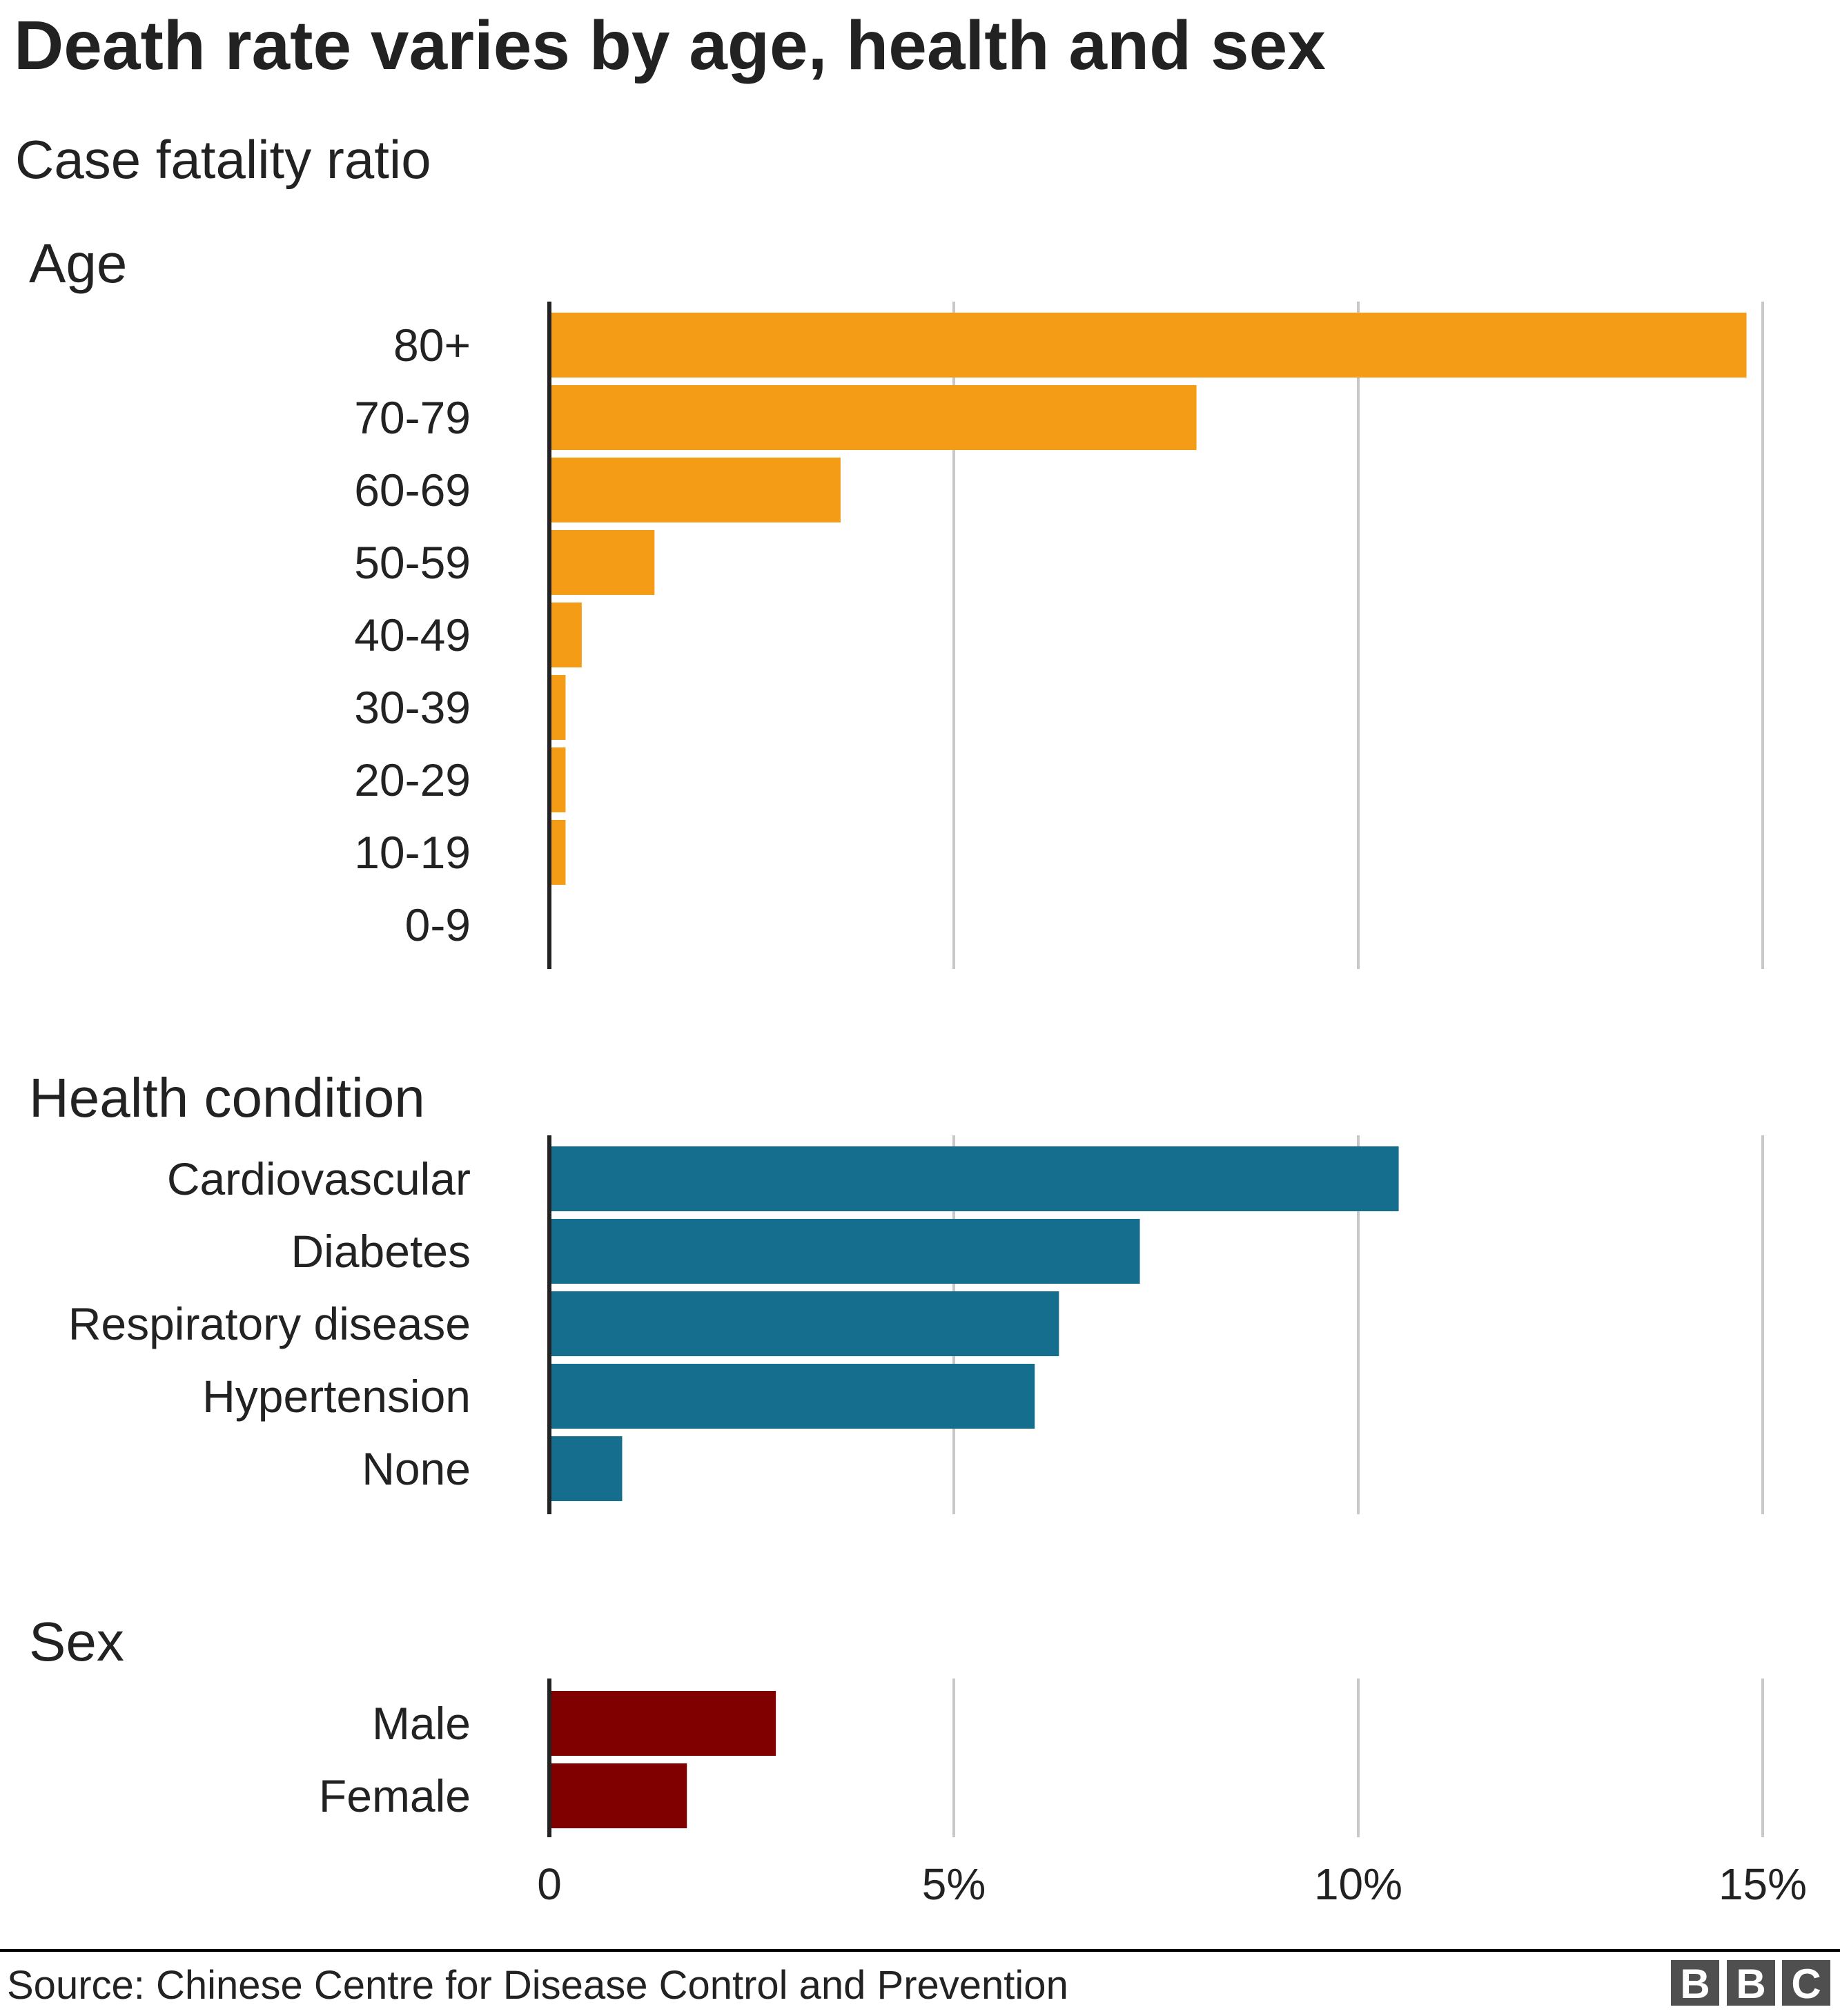 This screenshot has width=1840, height=2016. I want to click on category-label: 10-19, so click(412, 853).